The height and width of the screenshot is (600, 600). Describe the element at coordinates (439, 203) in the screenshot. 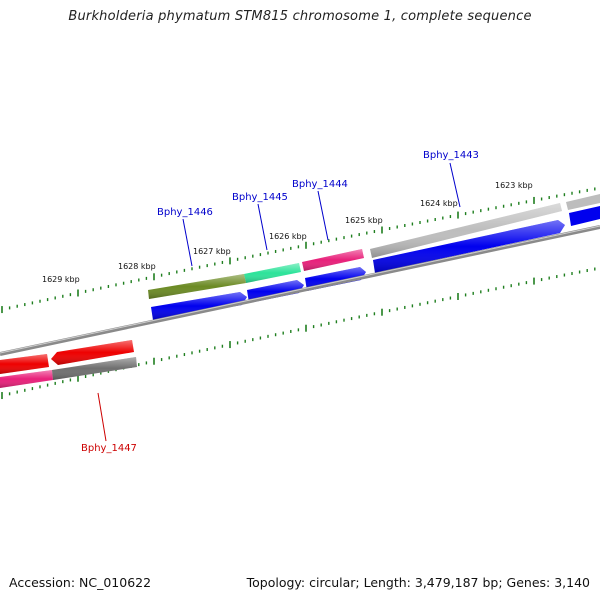

I see `scale-label-1624: 1624 kbp` at that location.